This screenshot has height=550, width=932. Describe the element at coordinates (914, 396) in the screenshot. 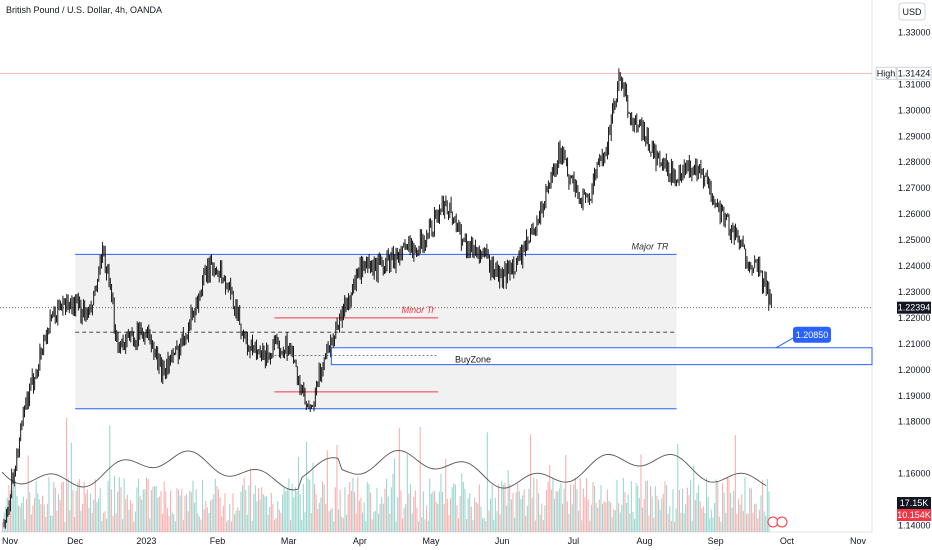

I see `price-tick-label: 1.19000` at that location.